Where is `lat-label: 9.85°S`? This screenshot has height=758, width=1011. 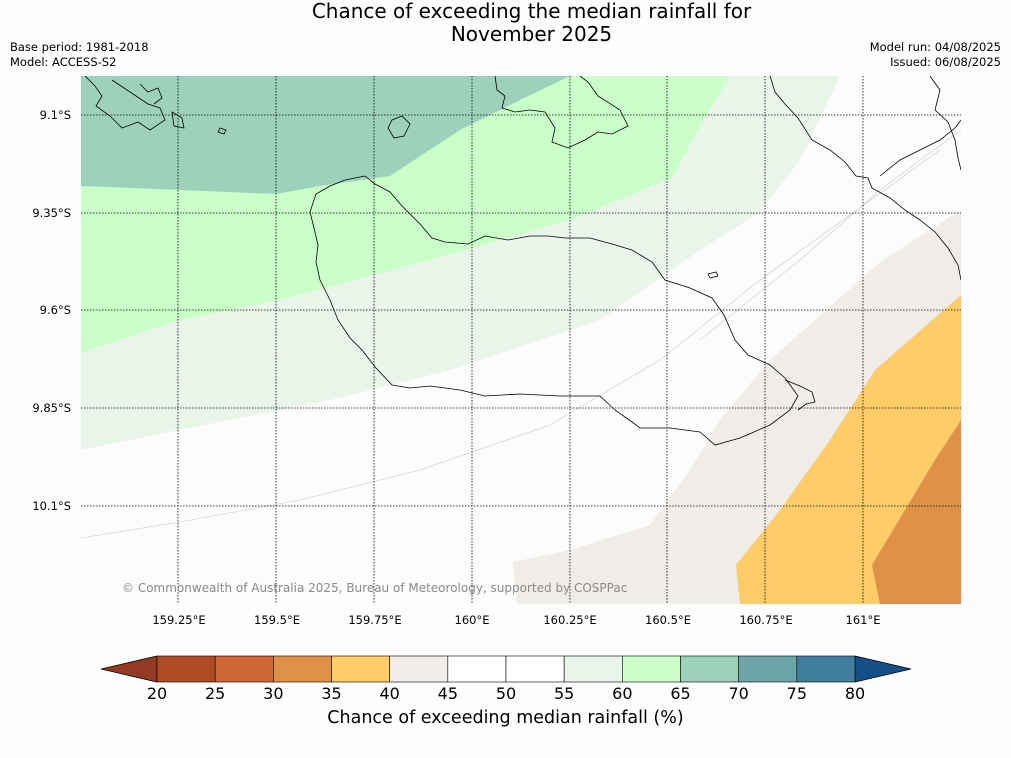
lat-label: 9.85°S is located at coordinates (51, 408).